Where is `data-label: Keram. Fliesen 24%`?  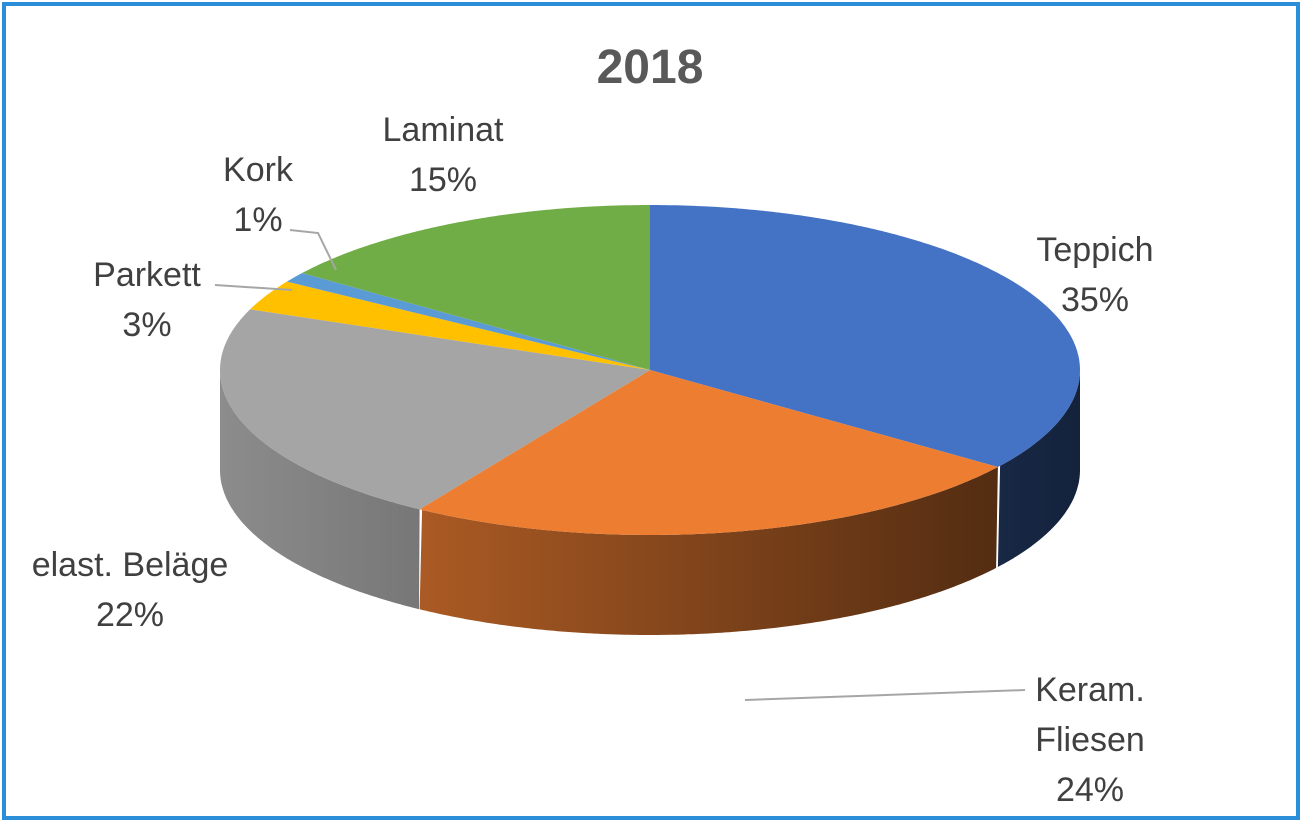
data-label: Keram. Fliesen 24% is located at coordinates (1090, 740).